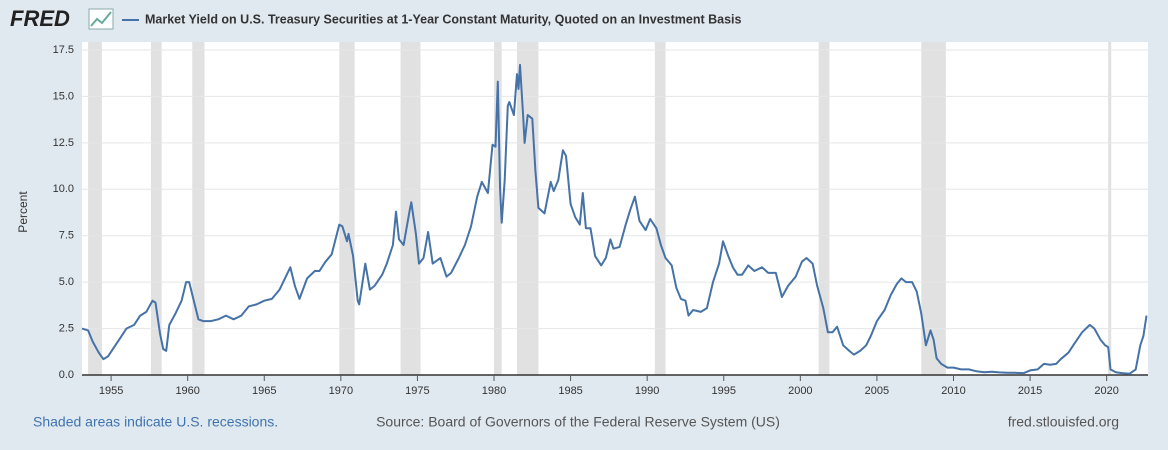 The width and height of the screenshot is (1168, 450). I want to click on y-tick-label: 7.5, so click(66, 236).